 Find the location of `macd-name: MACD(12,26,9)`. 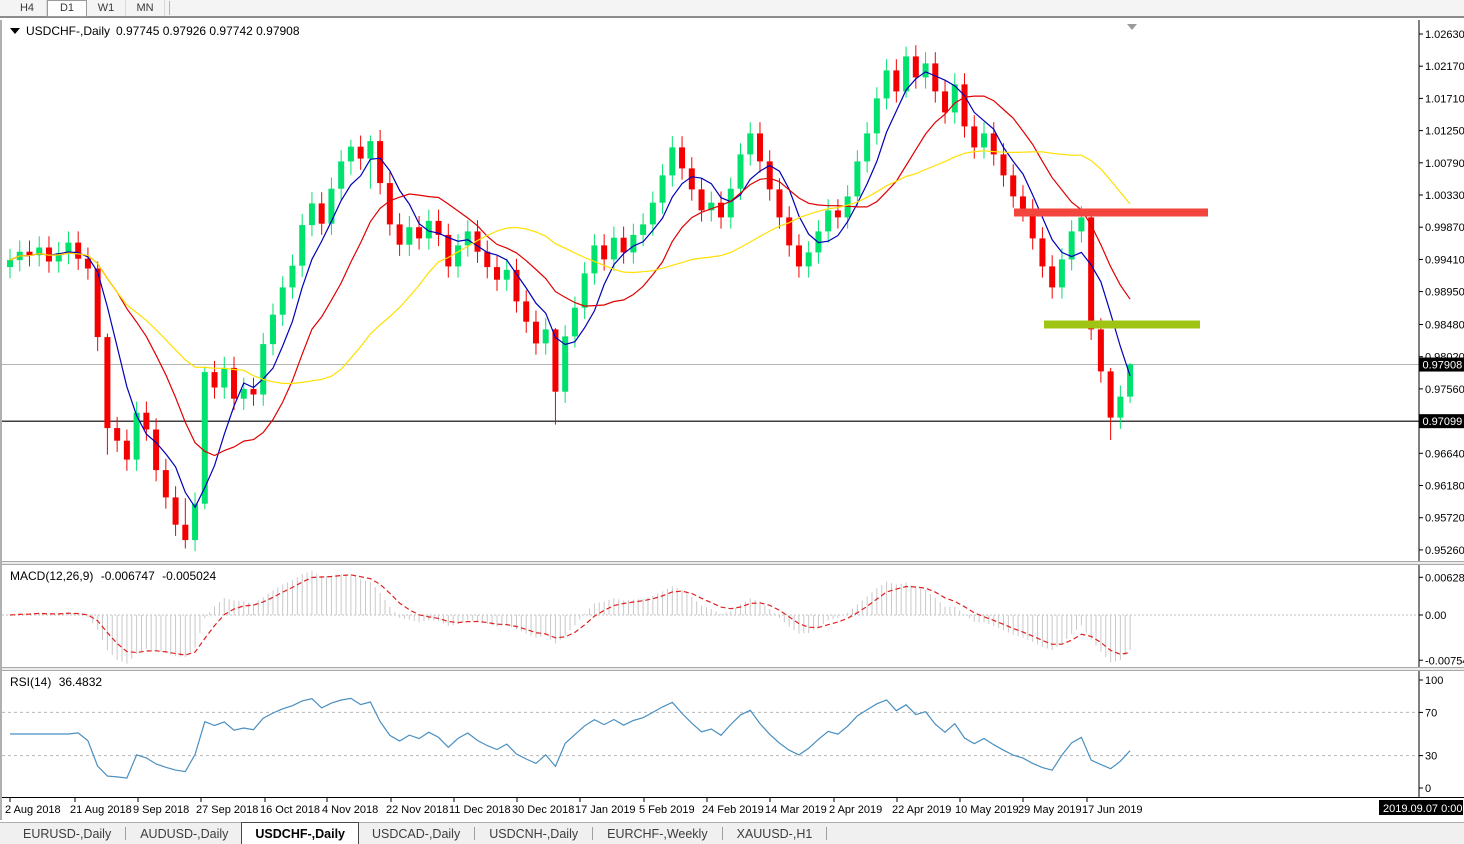

macd-name: MACD(12,26,9) is located at coordinates (52, 576).